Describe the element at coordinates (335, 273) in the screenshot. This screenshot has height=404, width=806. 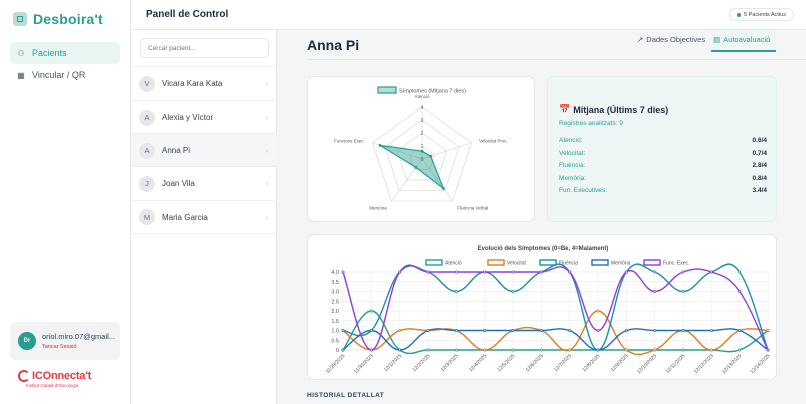
I see `y-tick-label: 4.0` at that location.